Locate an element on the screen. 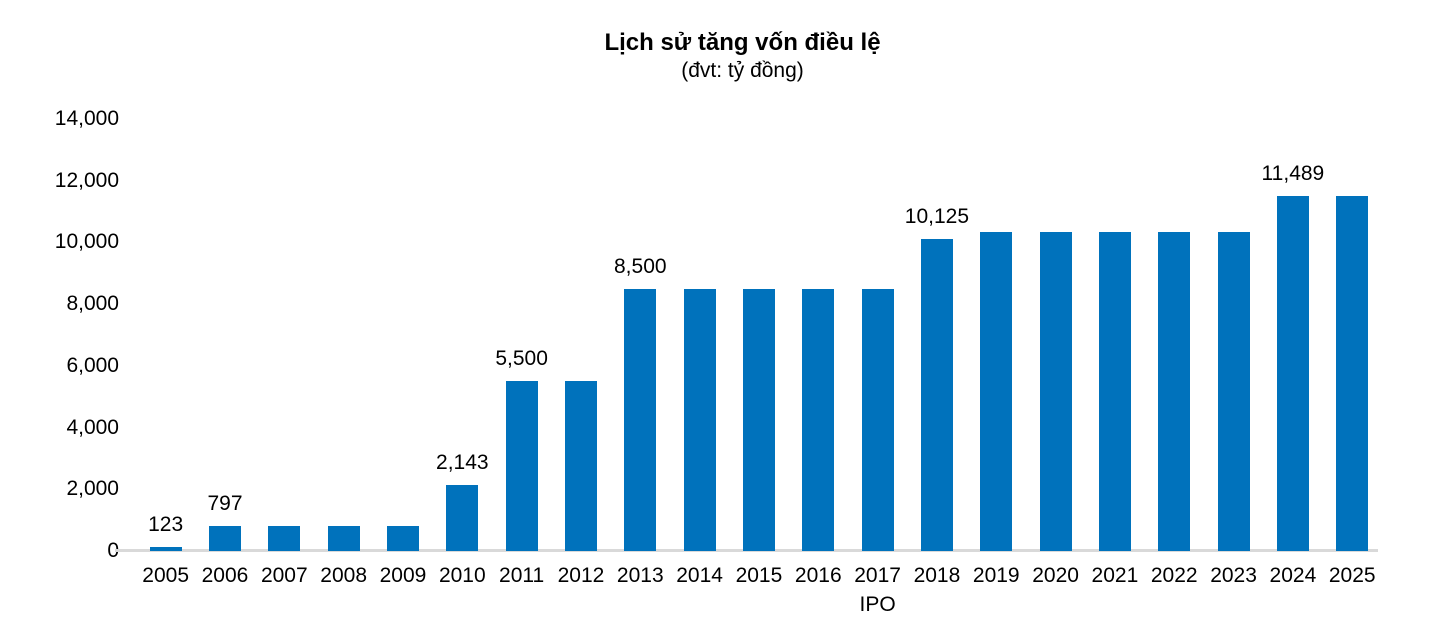 Image resolution: width=1445 pixels, height=641 pixels. chart-subtitle: (đvt: tỷ đồng) is located at coordinates (742, 70).